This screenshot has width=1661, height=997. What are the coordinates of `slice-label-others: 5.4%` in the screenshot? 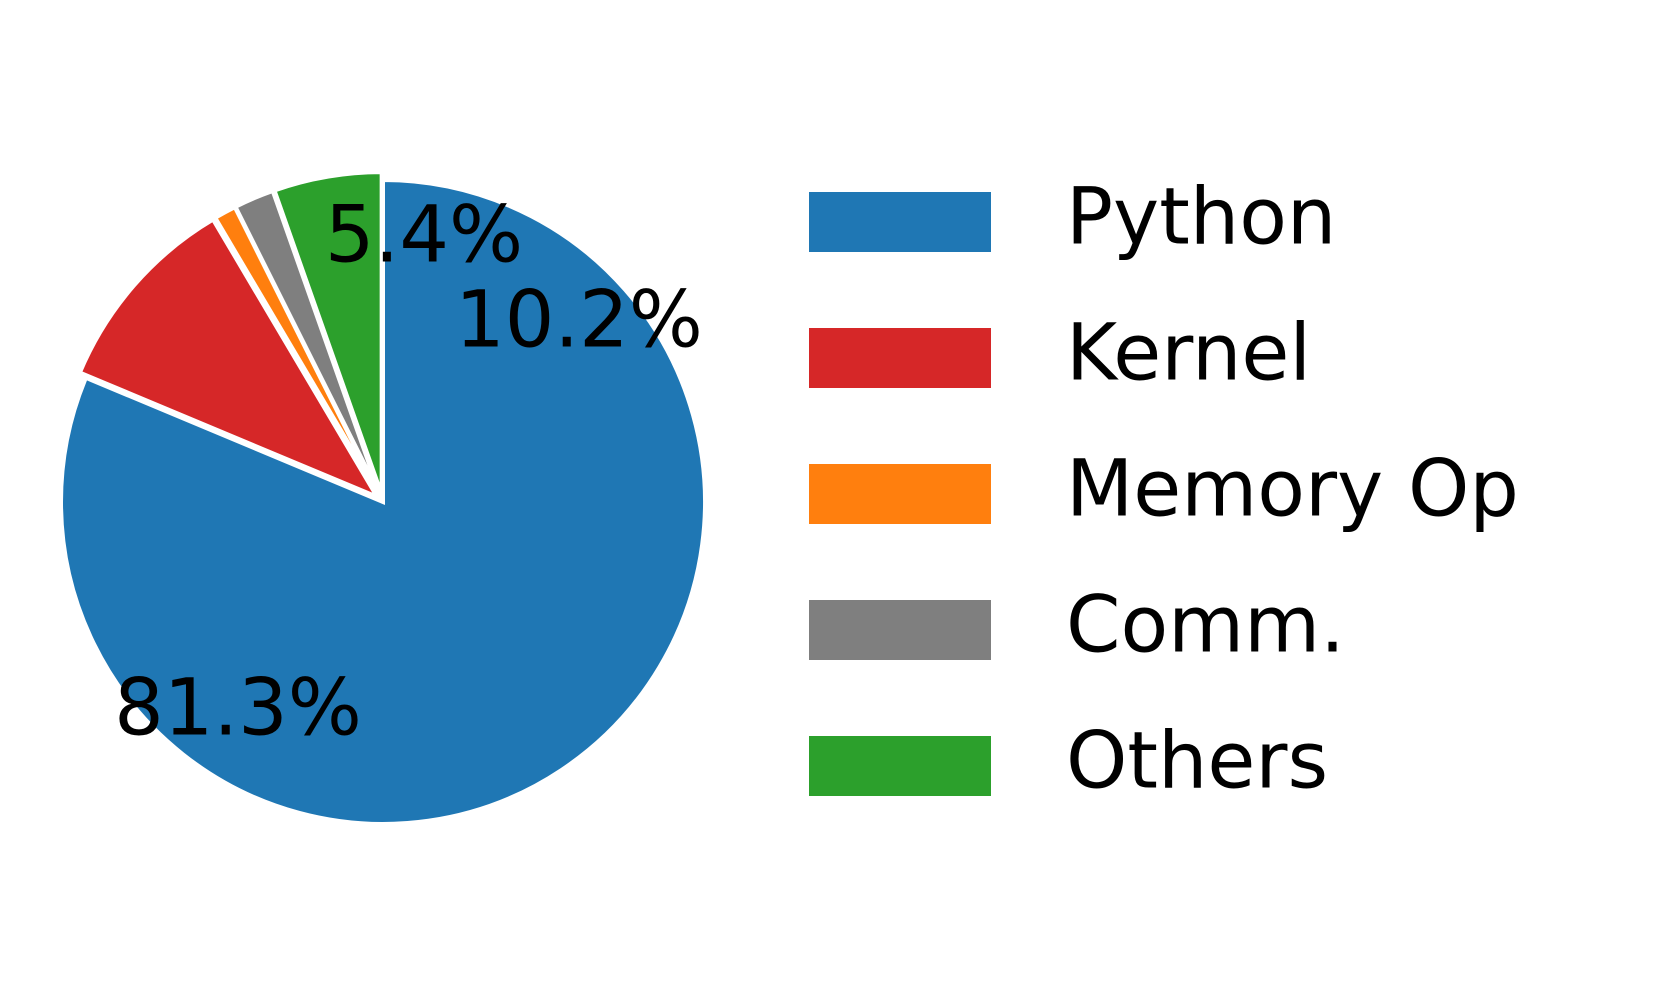 It's located at (424, 235).